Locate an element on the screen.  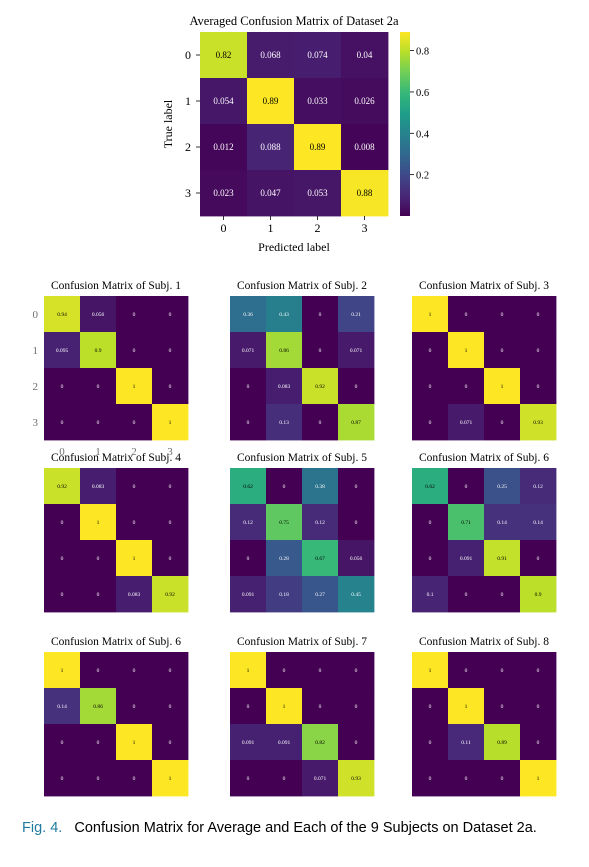
cell-value: 0.82 is located at coordinates (224, 55).